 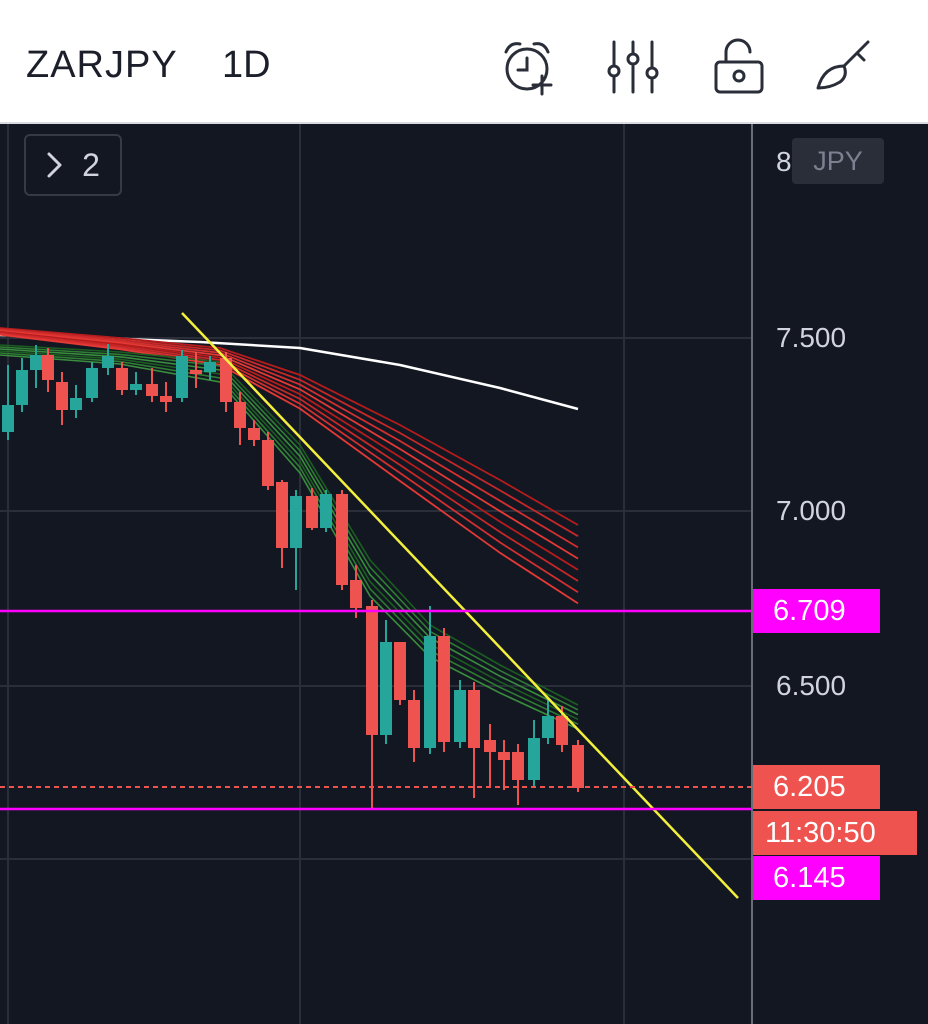 I want to click on currency-badge: JPY, so click(x=838, y=161).